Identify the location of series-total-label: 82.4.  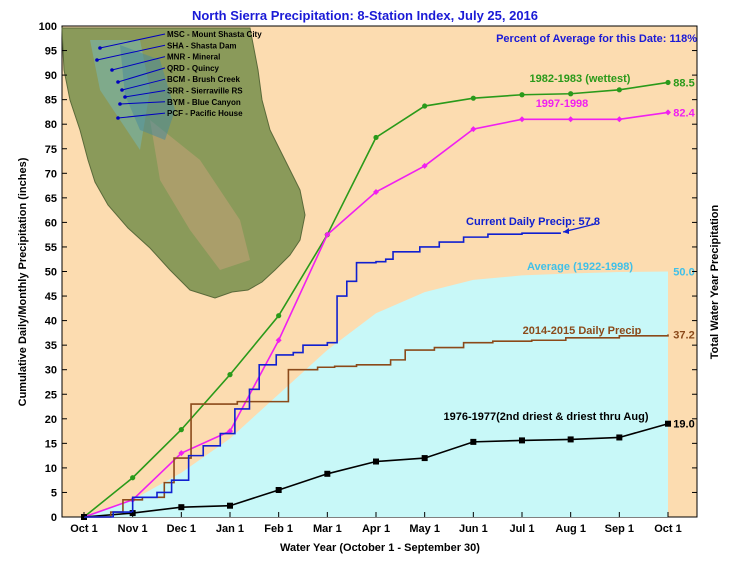
(684, 113).